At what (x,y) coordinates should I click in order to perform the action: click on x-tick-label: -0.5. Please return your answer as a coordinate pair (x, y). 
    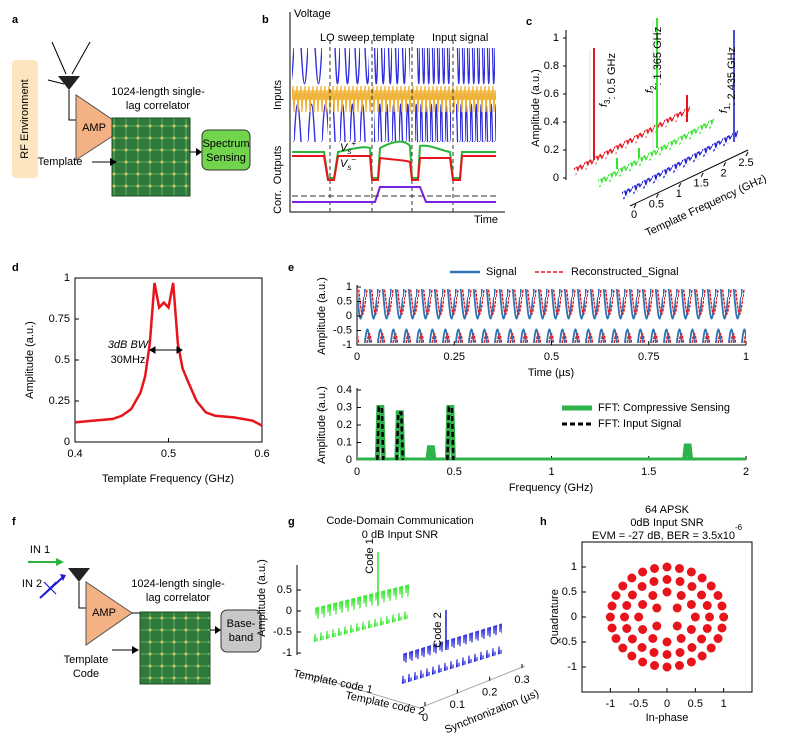
    Looking at the image, I should click on (638, 704).